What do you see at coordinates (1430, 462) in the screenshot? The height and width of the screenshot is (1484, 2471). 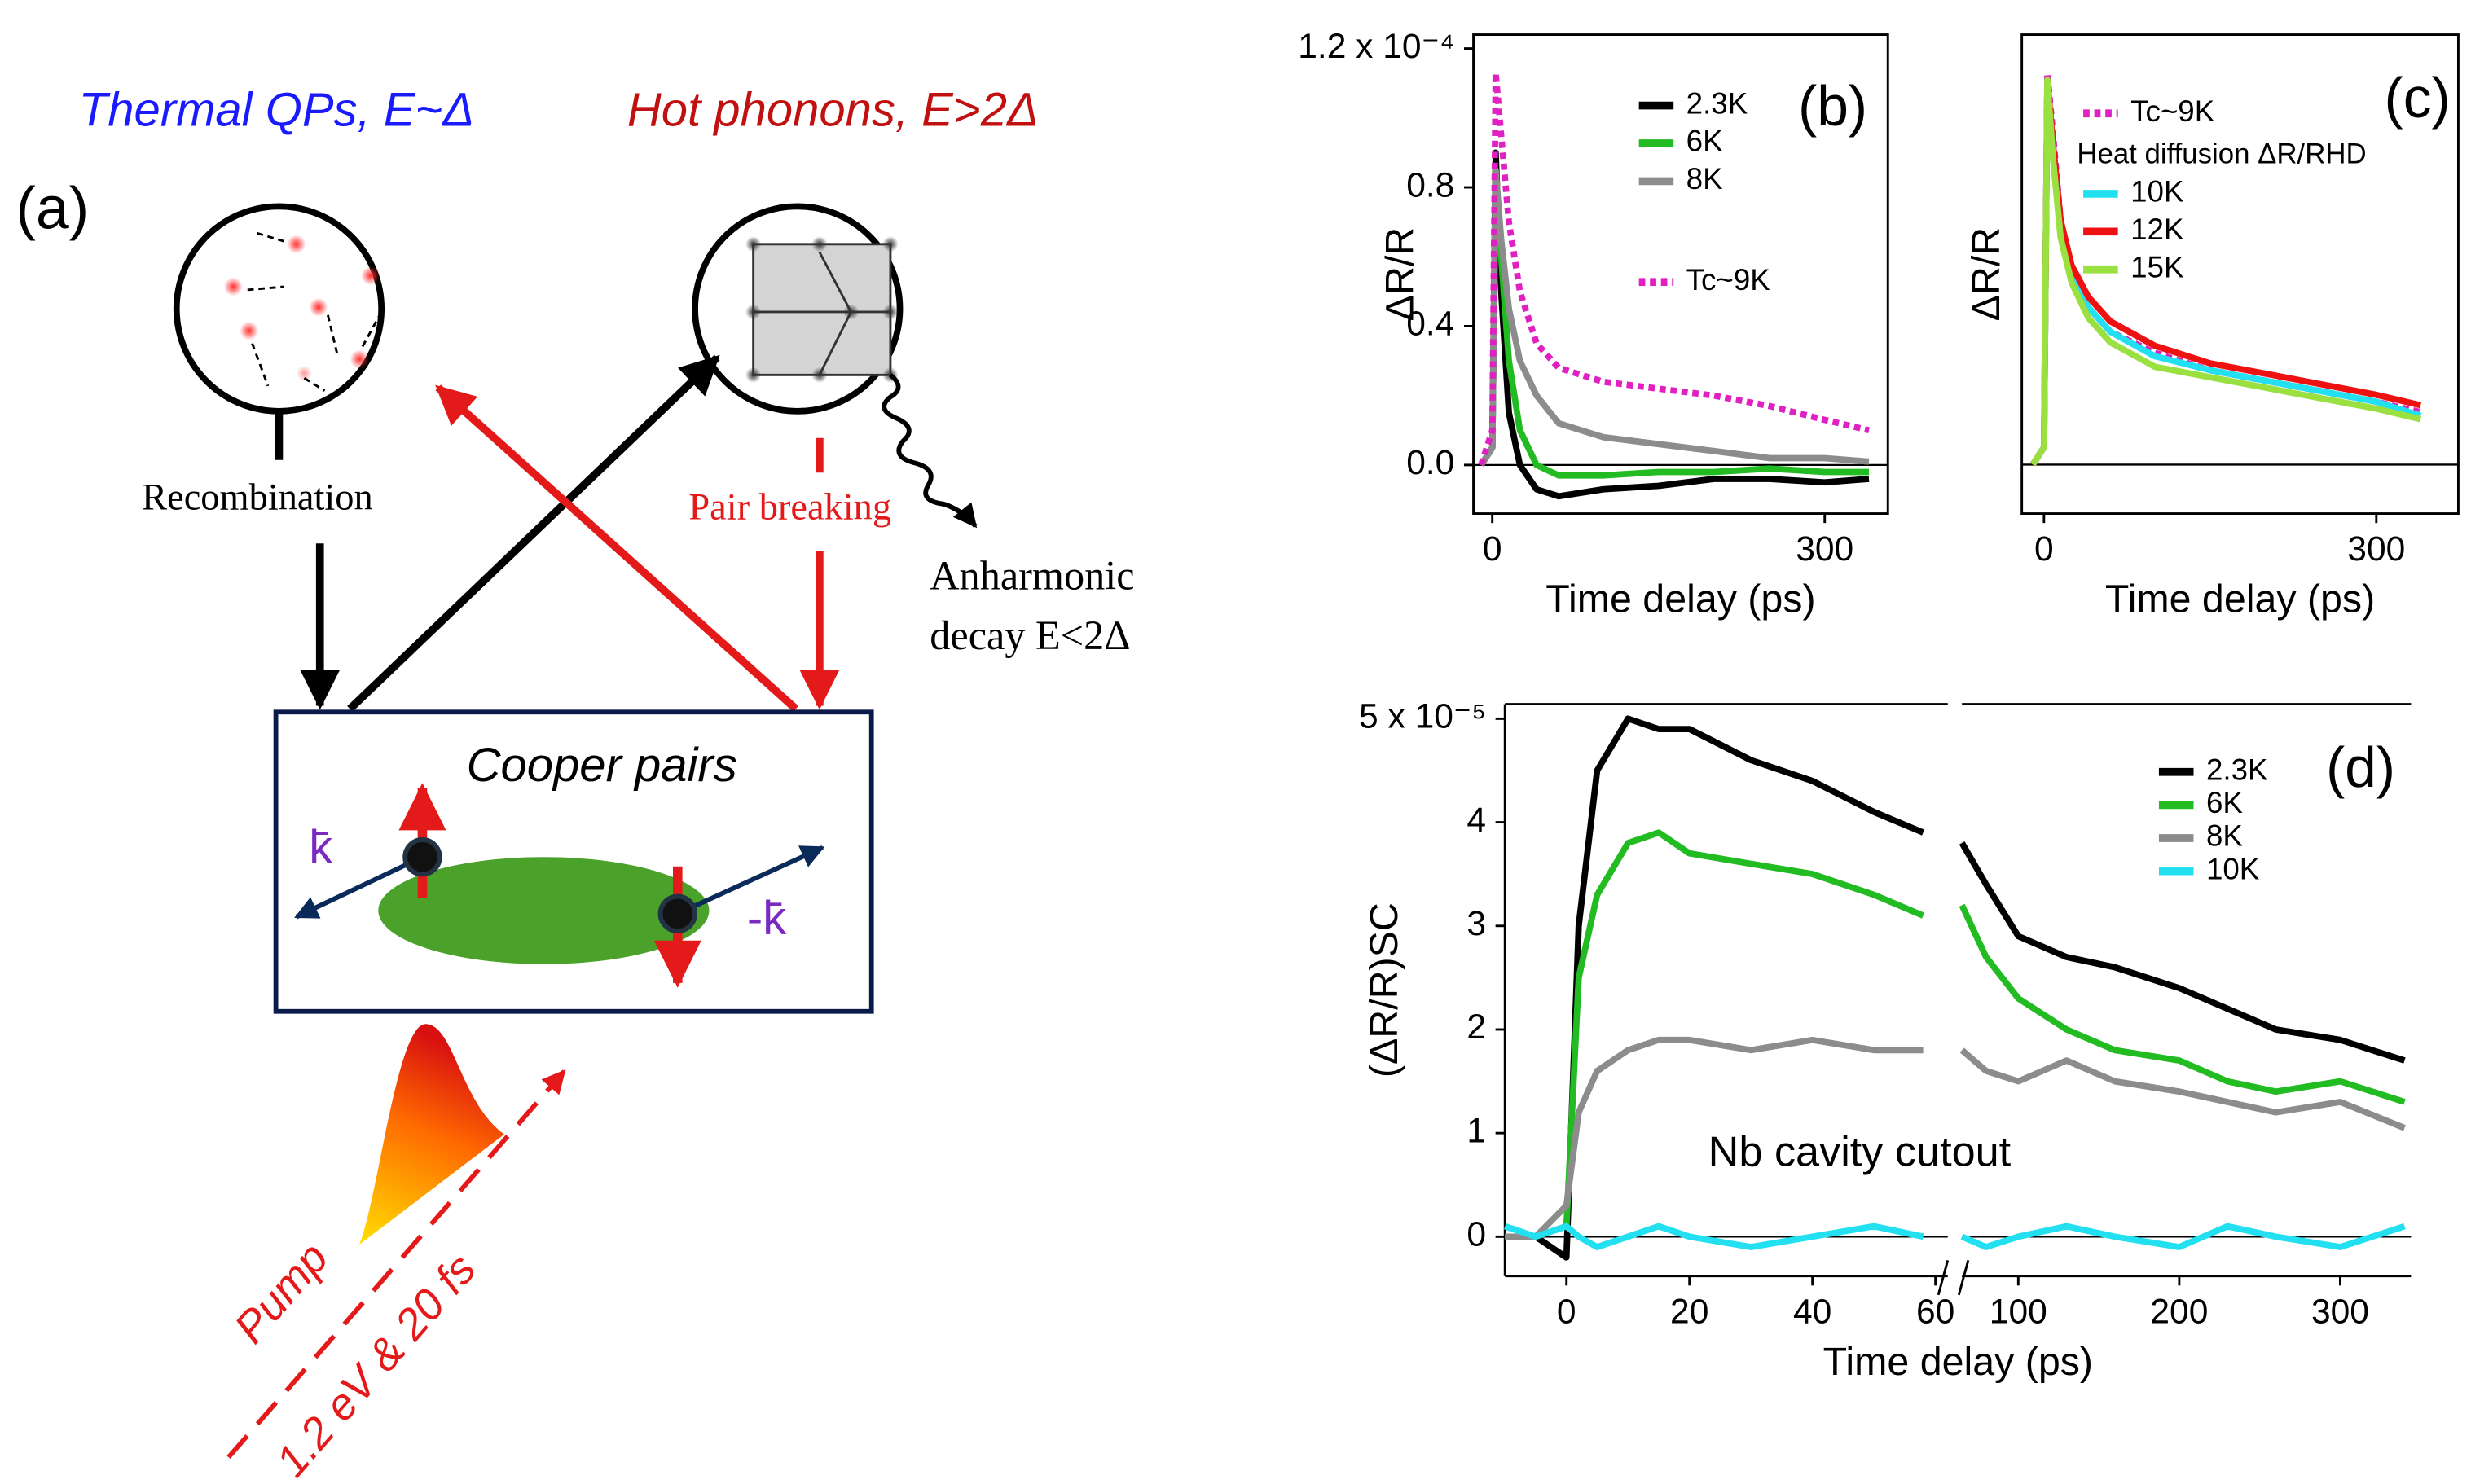 I see `y-tick-label: 0.0` at bounding box center [1430, 462].